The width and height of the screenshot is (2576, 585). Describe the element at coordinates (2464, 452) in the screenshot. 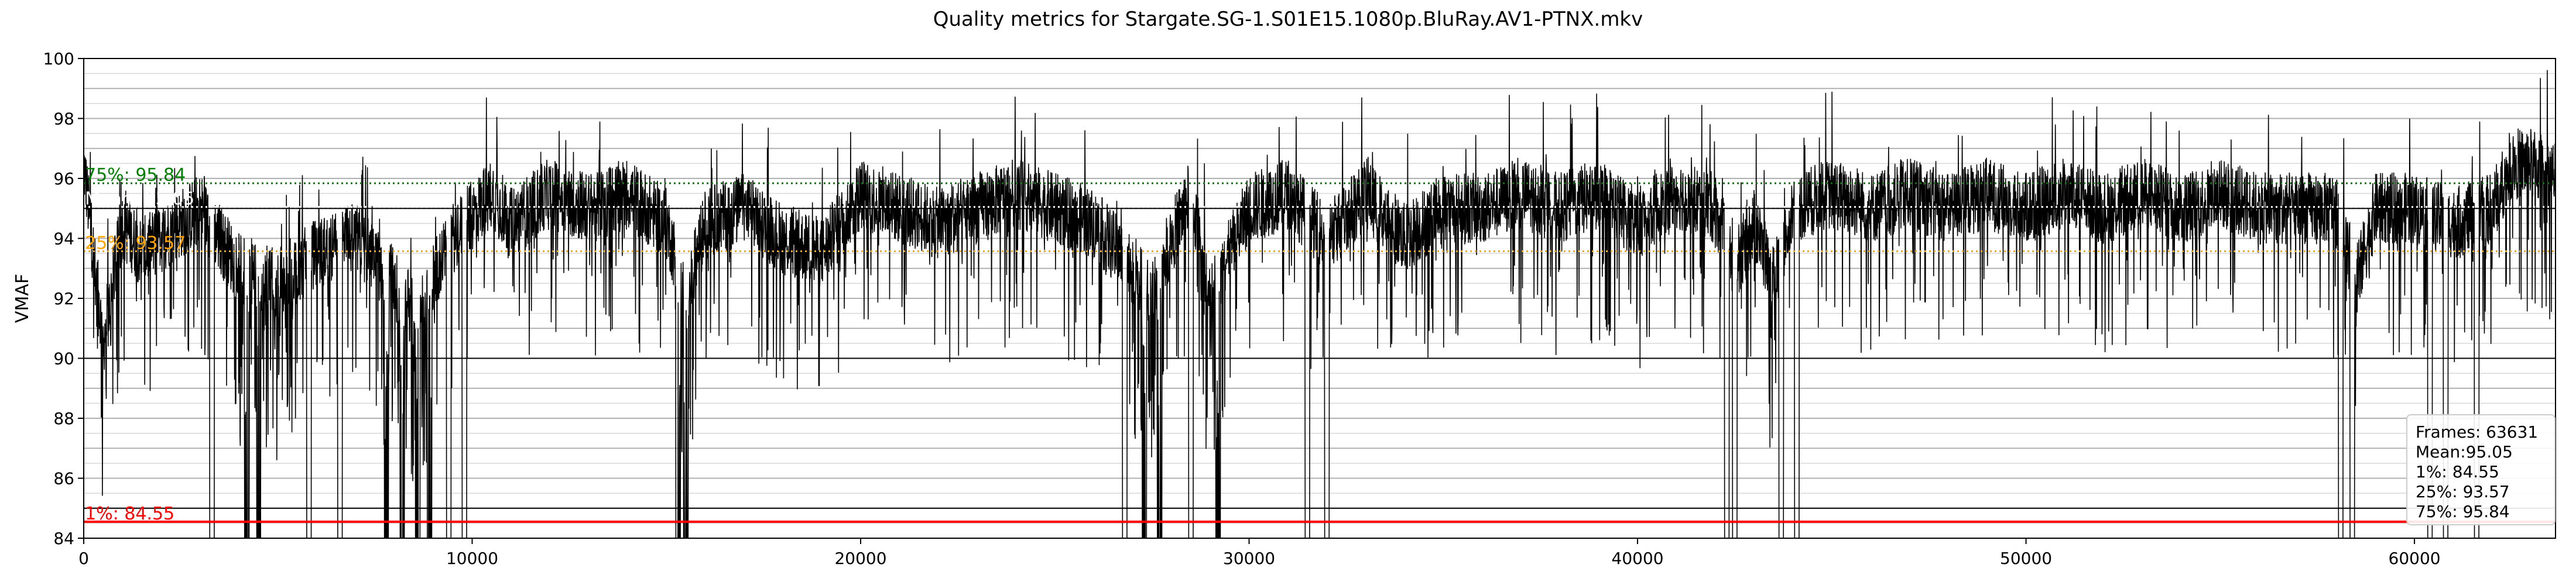

I see `legend-mean: Mean:95.05` at that location.